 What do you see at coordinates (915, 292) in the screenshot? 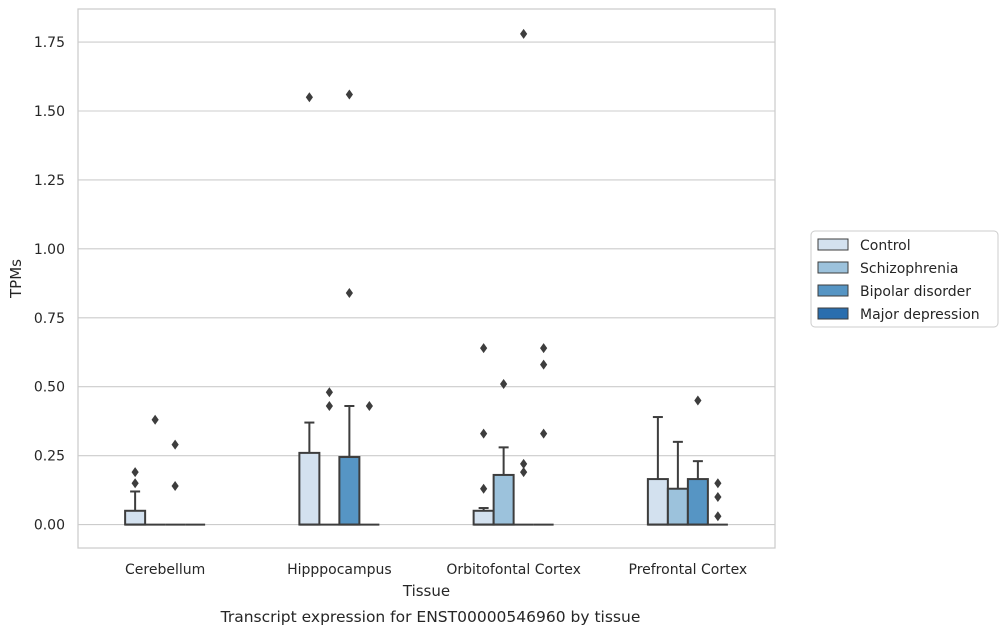
I see `legend-label: Bipolar disorder` at bounding box center [915, 292].